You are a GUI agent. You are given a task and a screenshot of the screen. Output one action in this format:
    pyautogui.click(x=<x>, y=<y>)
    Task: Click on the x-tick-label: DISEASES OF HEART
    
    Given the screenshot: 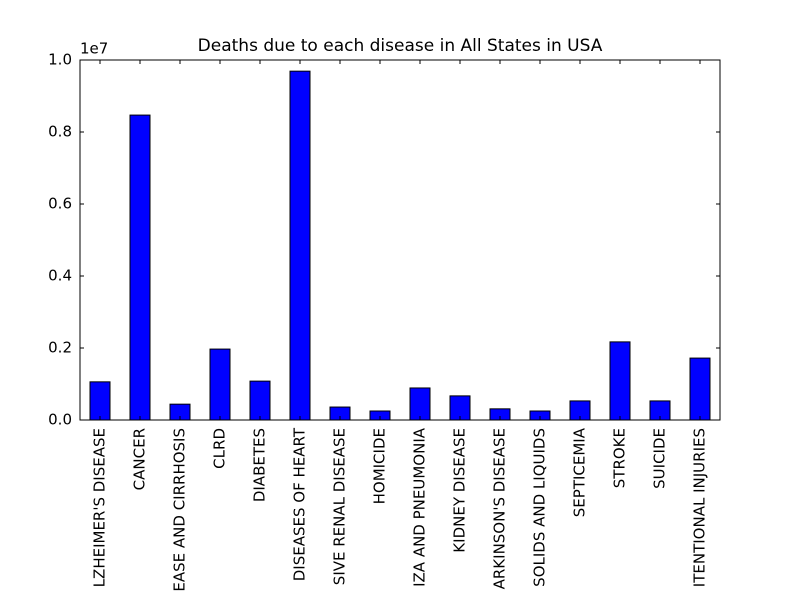 What is the action you would take?
    pyautogui.click(x=300, y=504)
    